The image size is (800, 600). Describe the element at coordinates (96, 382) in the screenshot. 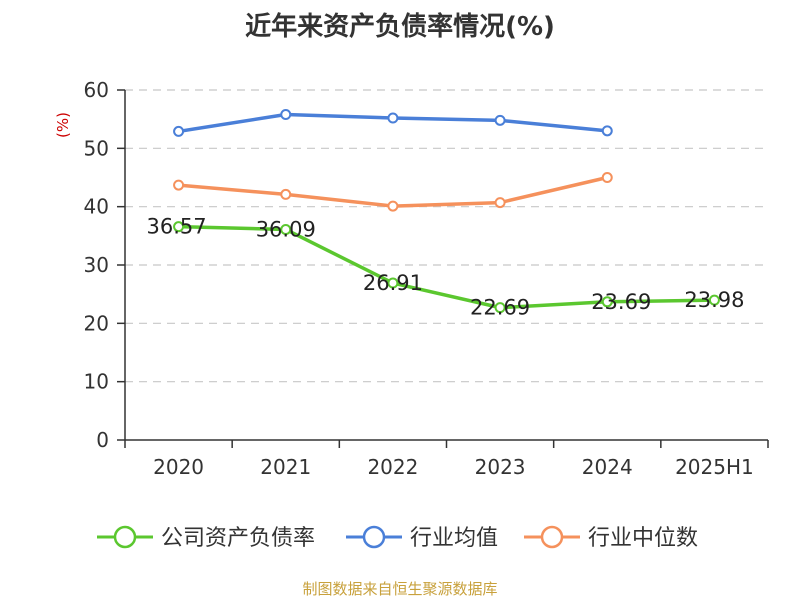

I see `y-tick-label: 10` at that location.